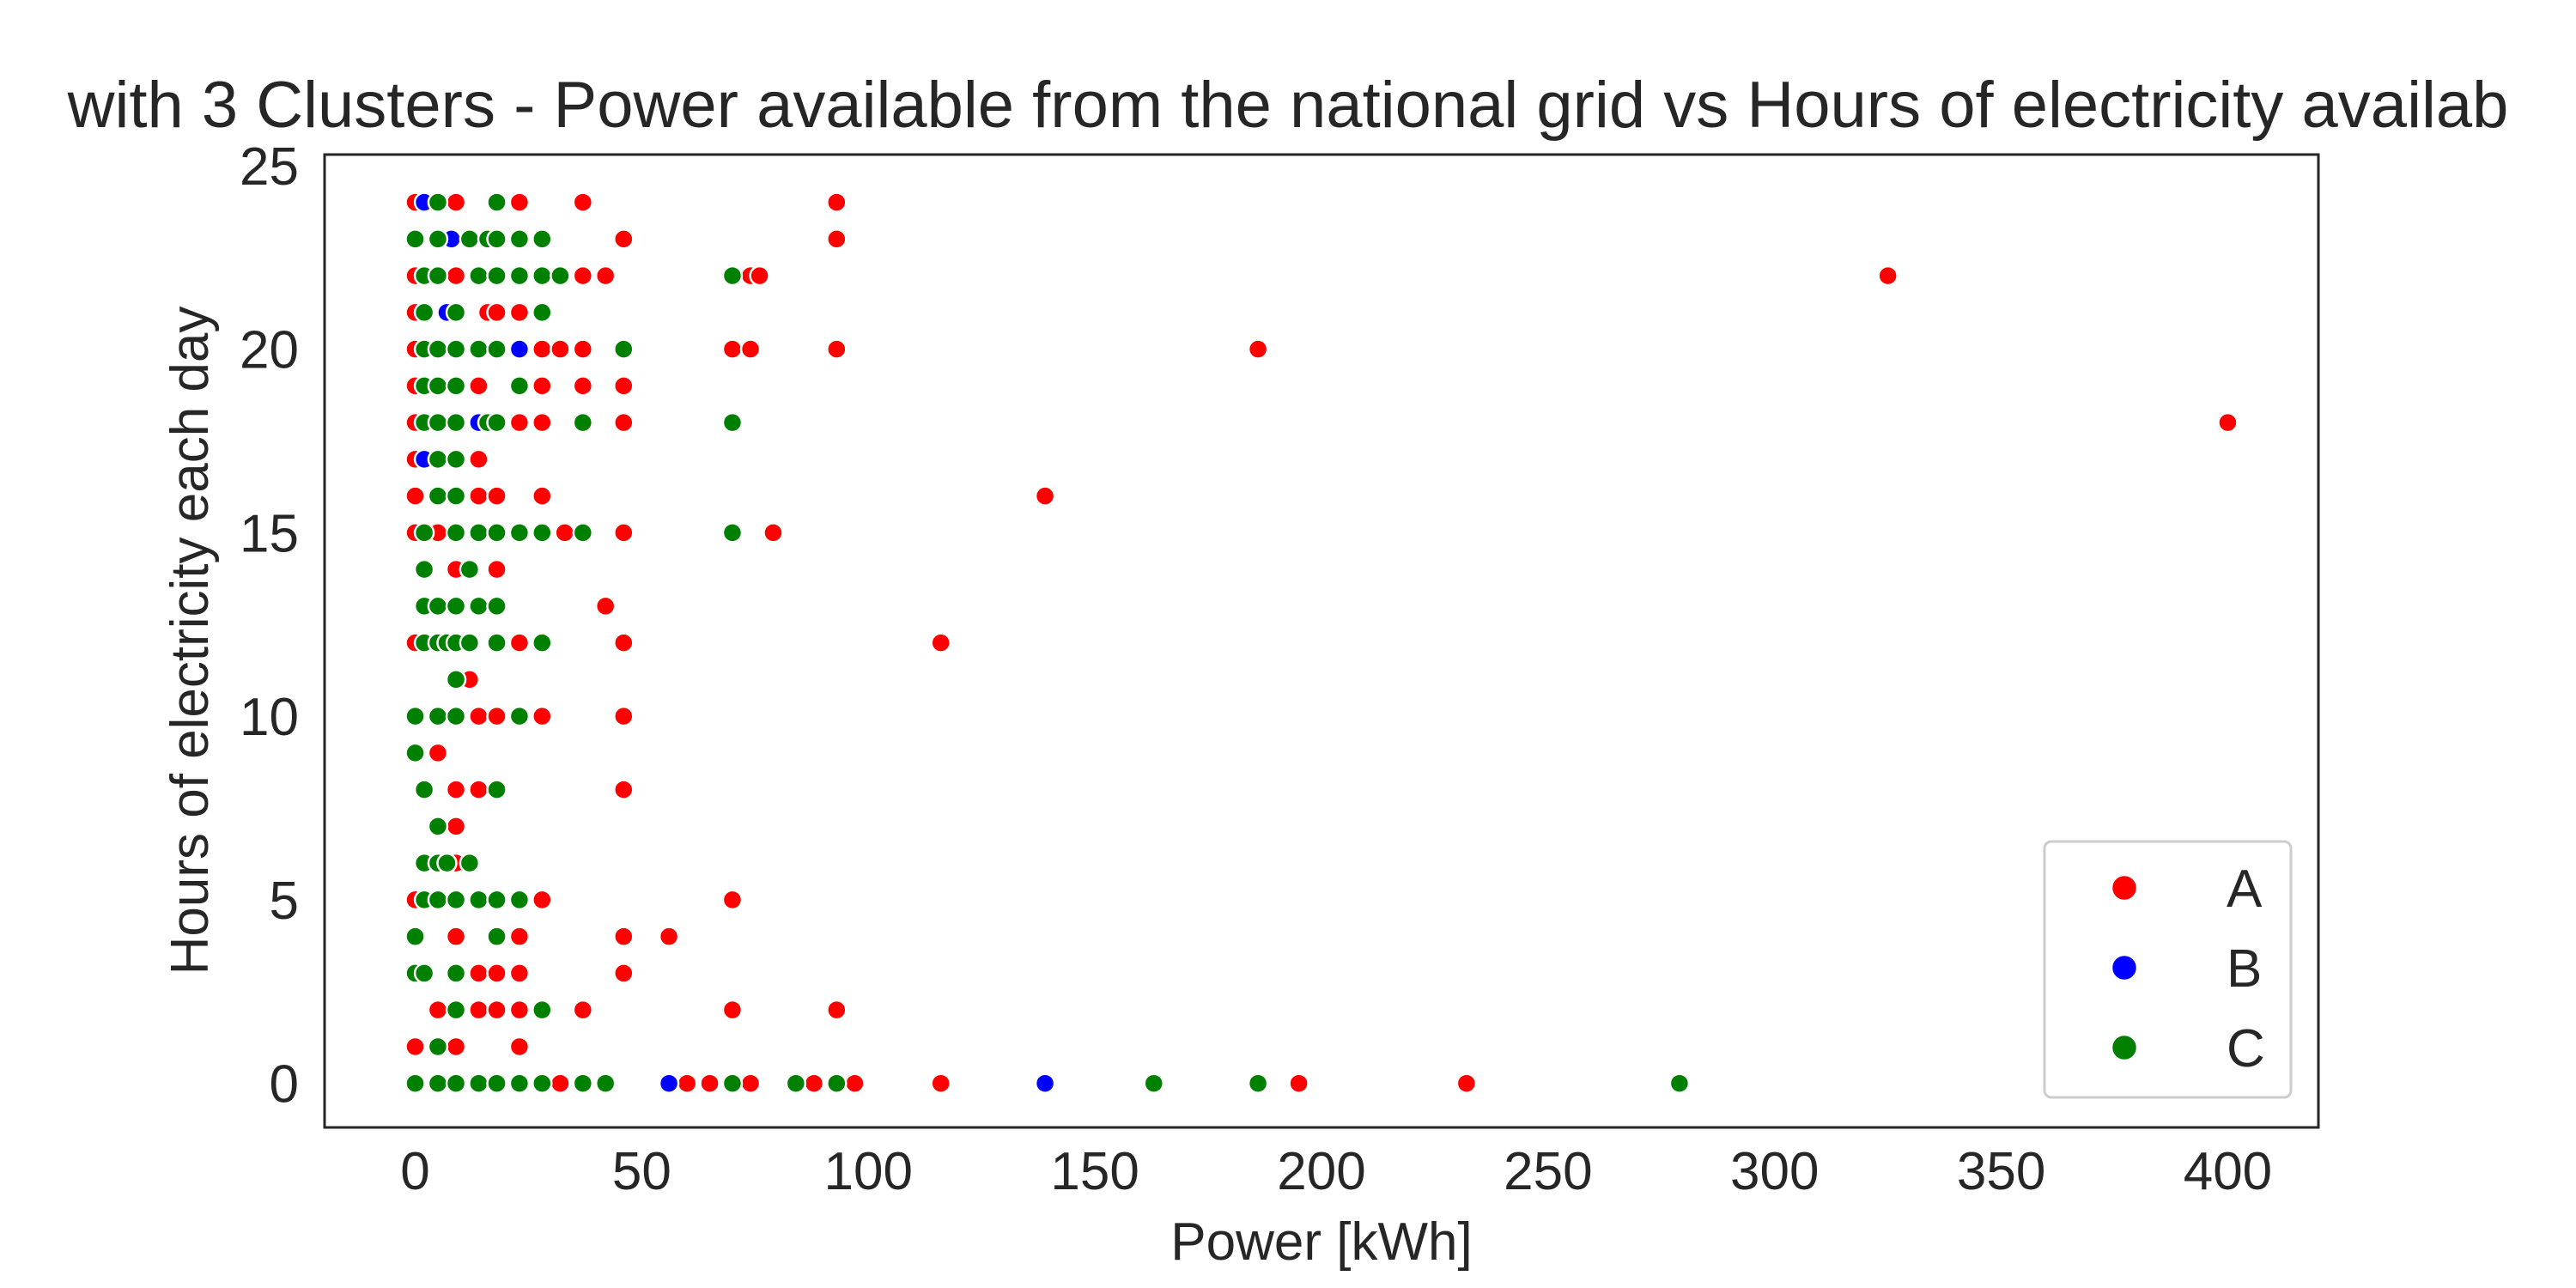 This screenshot has height=1288, width=2576. Describe the element at coordinates (414, 1171) in the screenshot. I see `x-tick-label: 0` at that location.